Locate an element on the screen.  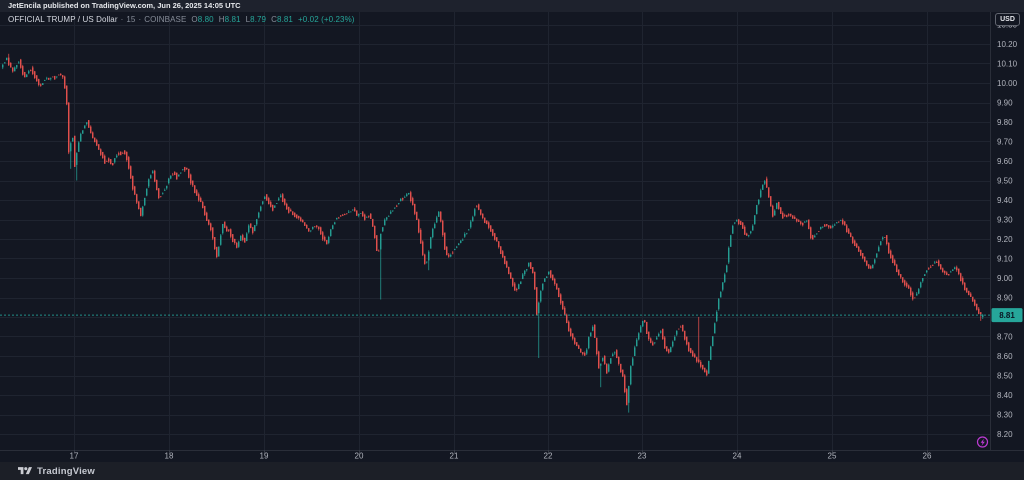
svg-text: 9.70 is located at coordinates (1005, 141).